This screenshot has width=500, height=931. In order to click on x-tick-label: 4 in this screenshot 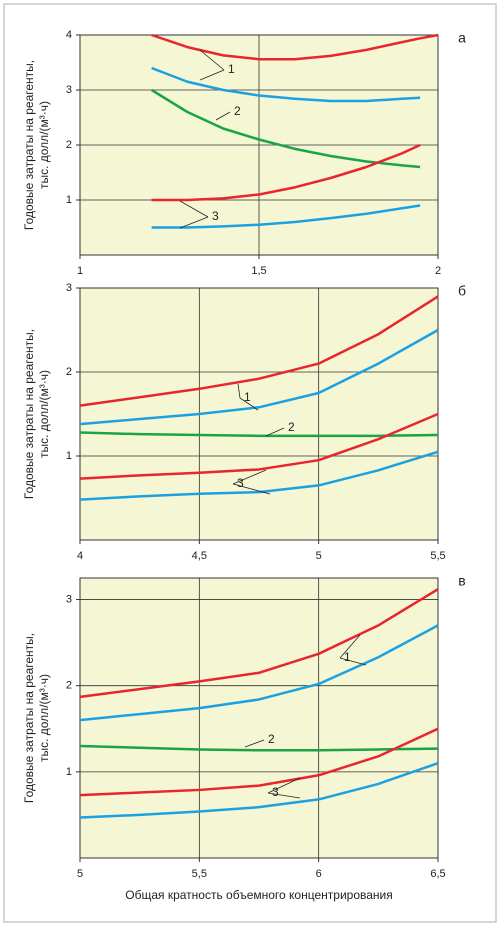, I will do `click(80, 556)`.